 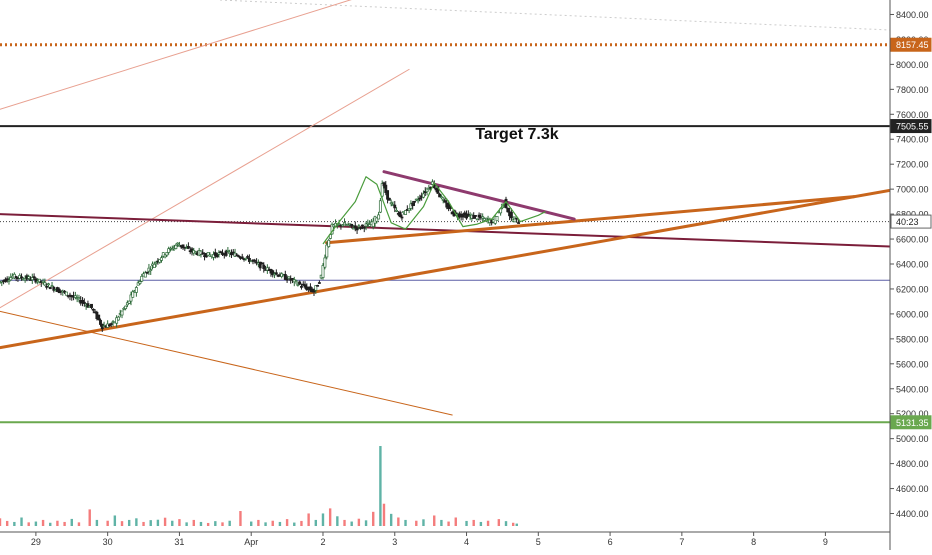 What do you see at coordinates (753, 542) in the screenshot?
I see `x-tick-label: 8` at bounding box center [753, 542].